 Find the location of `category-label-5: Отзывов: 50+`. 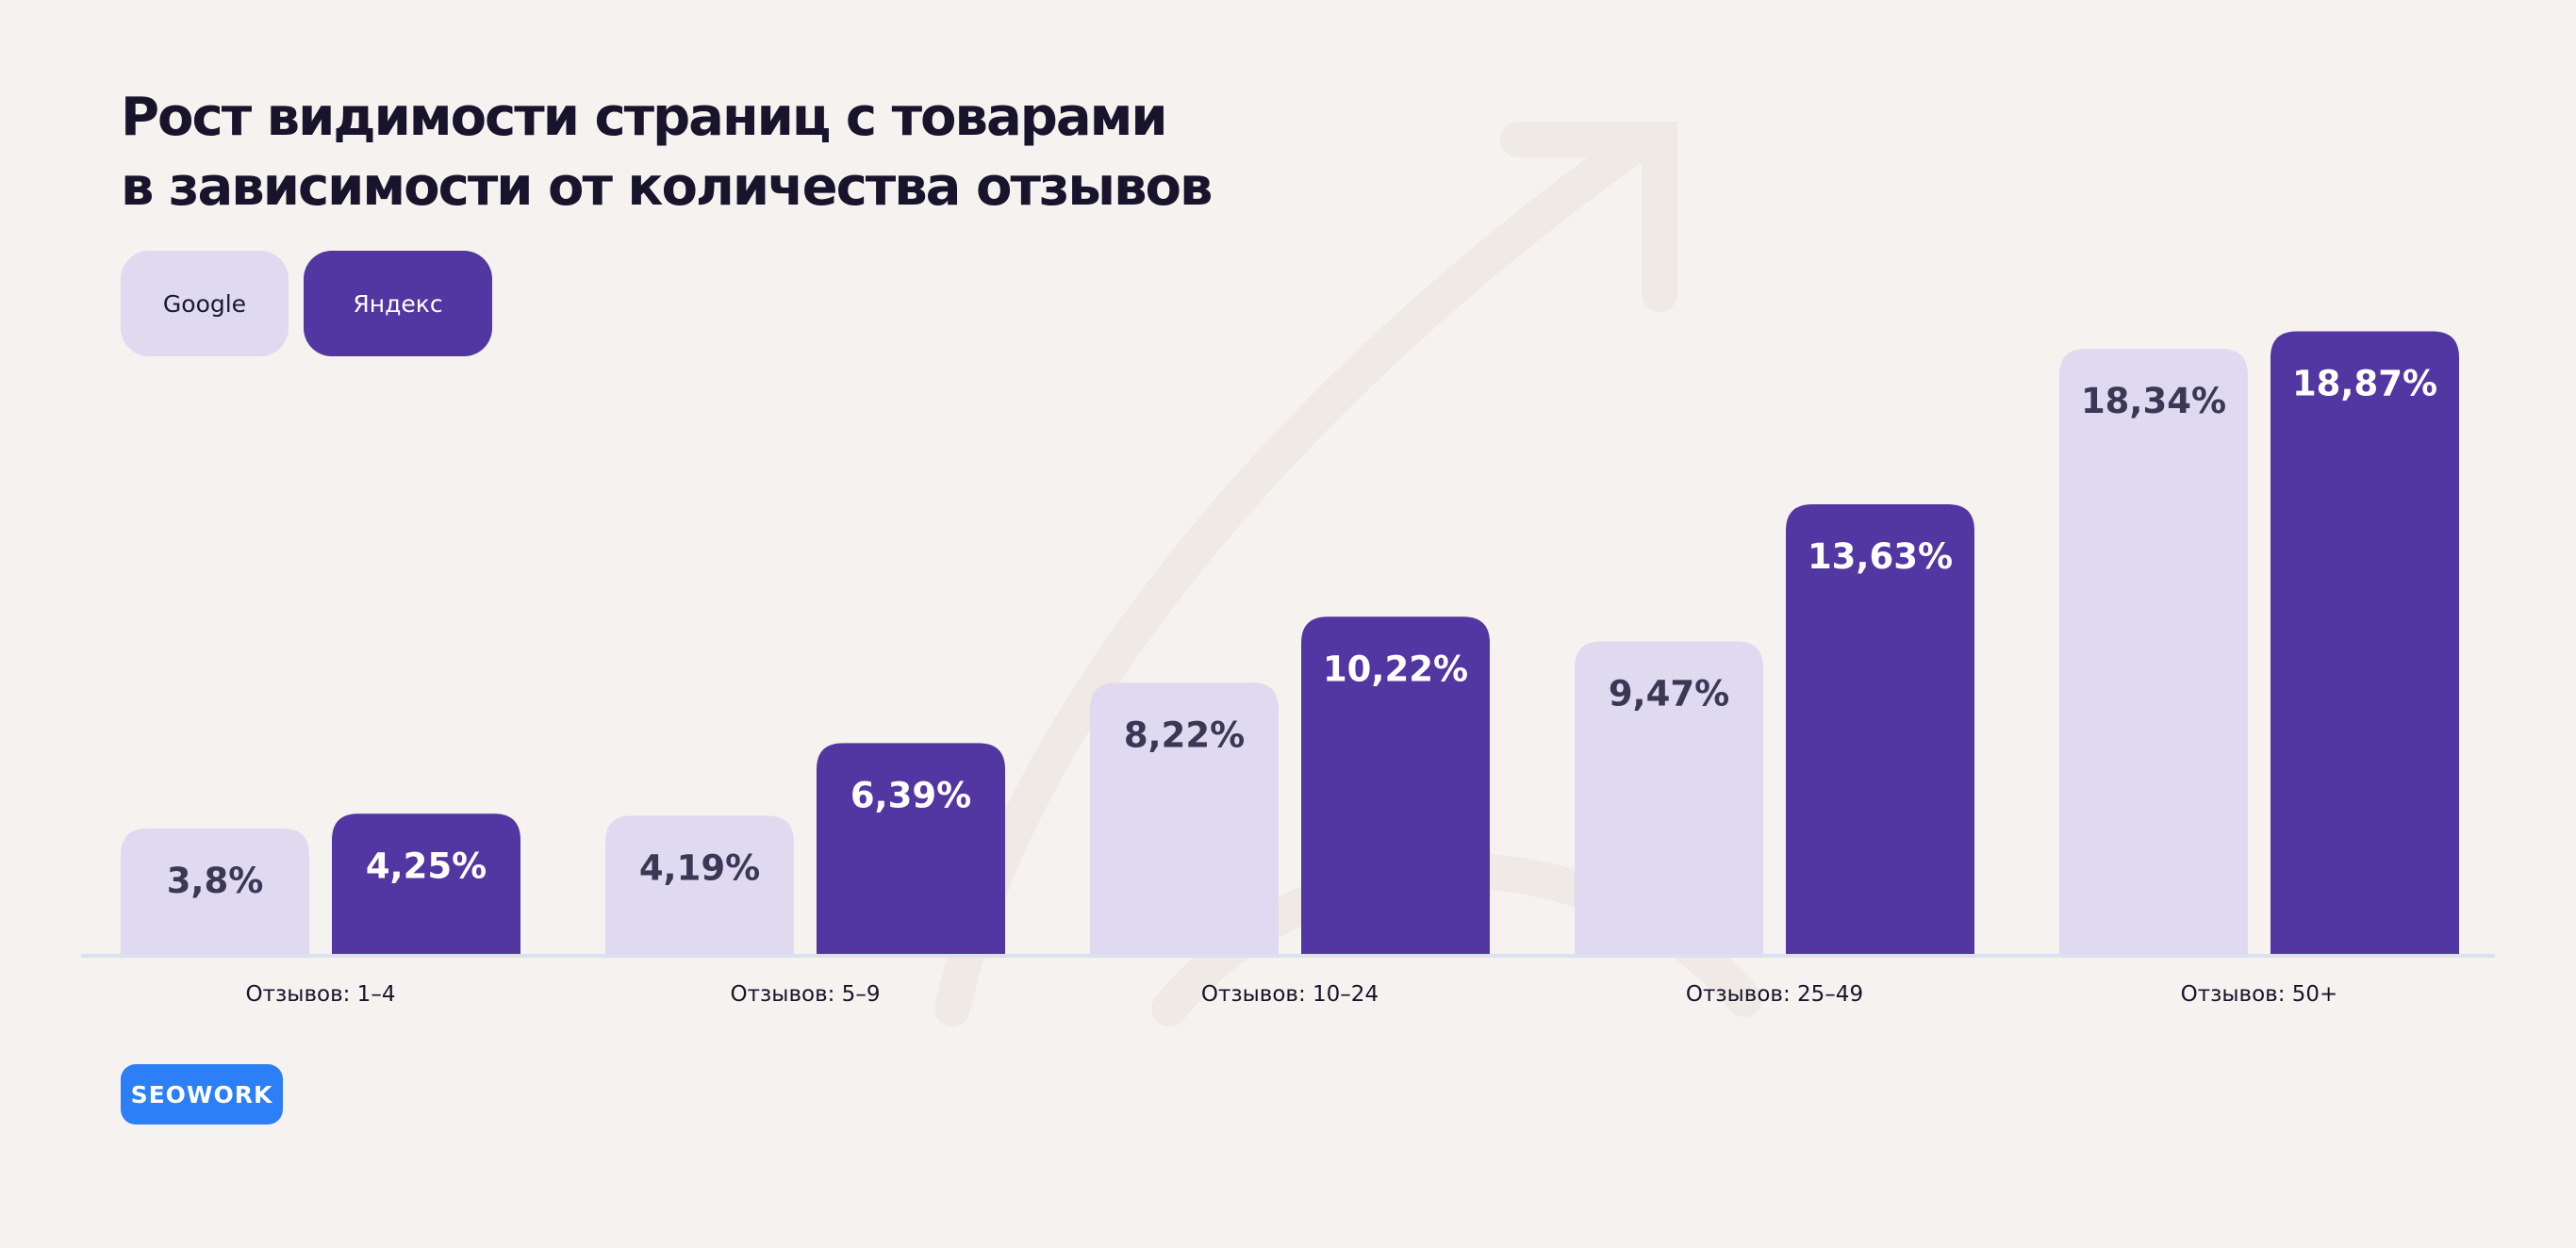

category-label-5: Отзывов: 50+ is located at coordinates (2259, 994).